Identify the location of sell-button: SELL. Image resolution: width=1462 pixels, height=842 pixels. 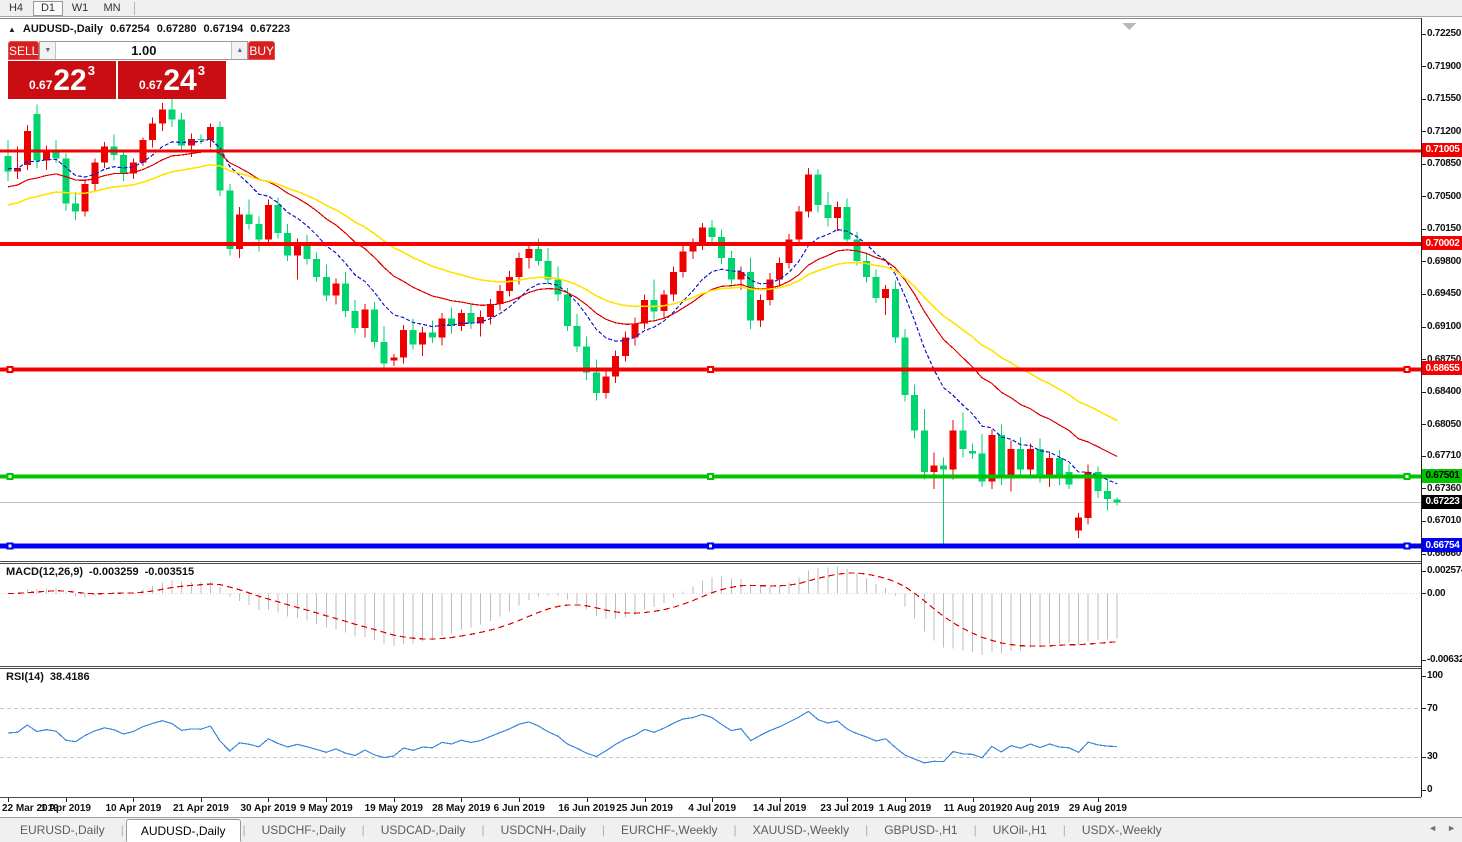
(24, 50).